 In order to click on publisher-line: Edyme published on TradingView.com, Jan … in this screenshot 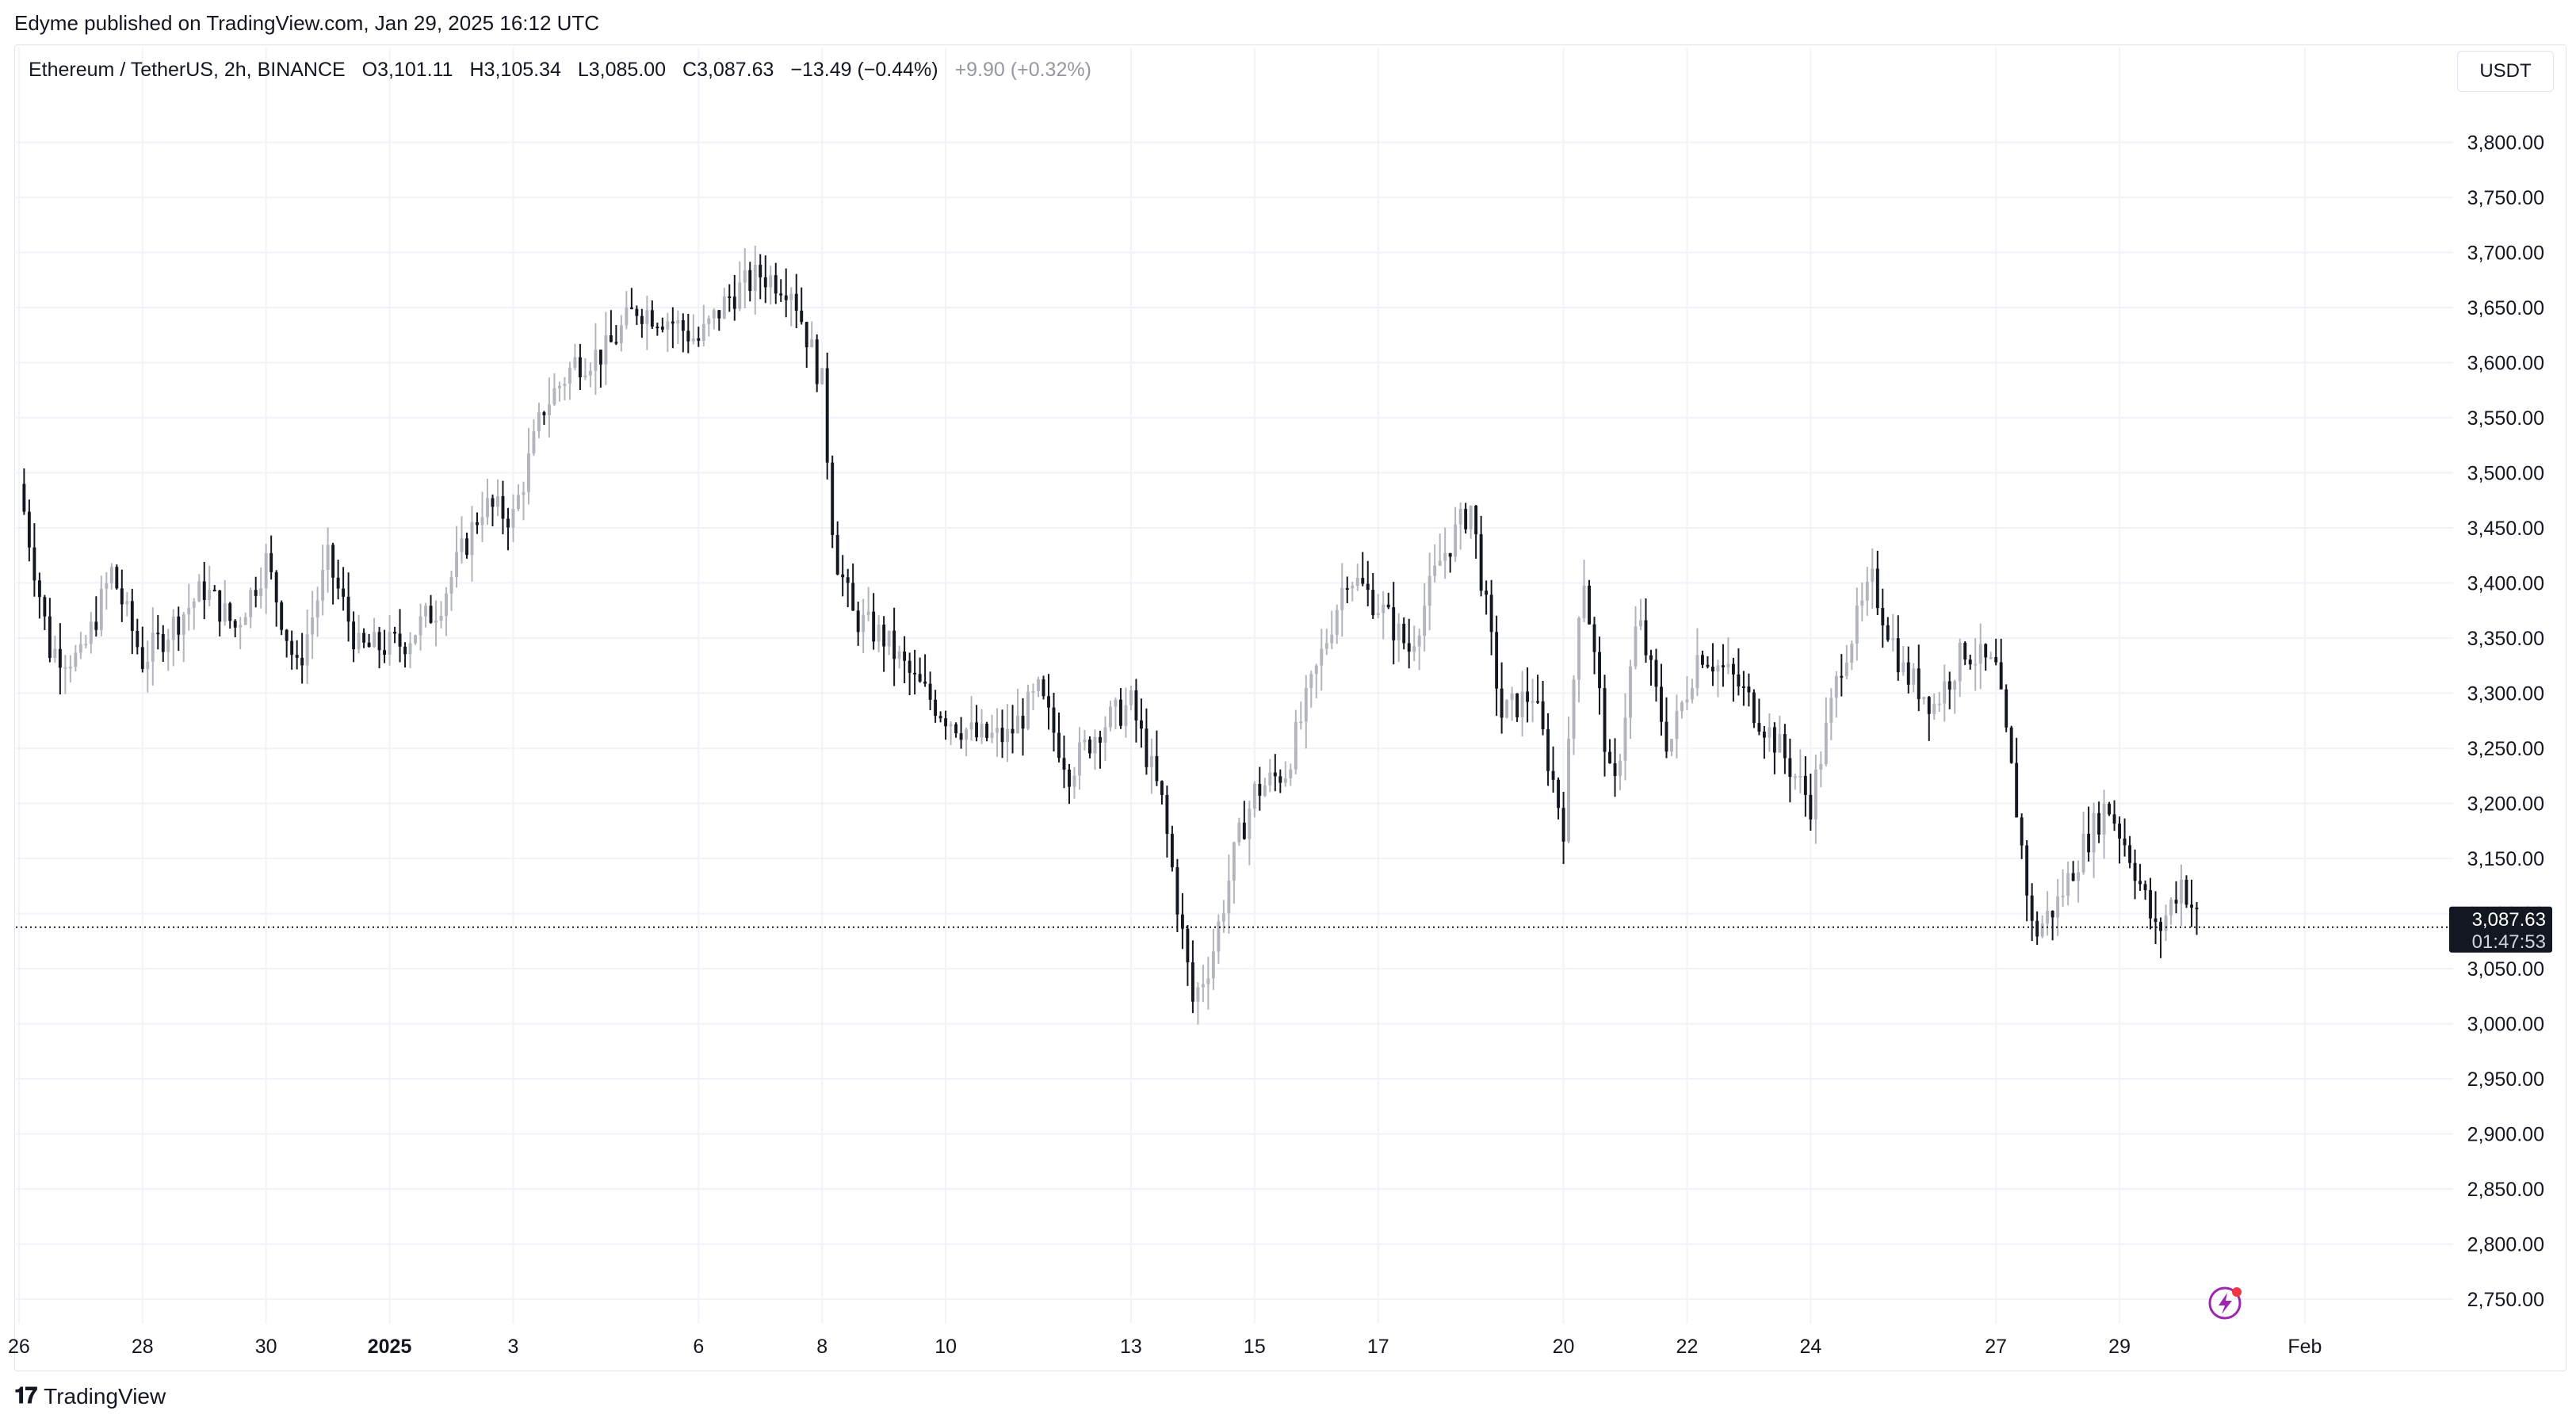, I will do `click(307, 23)`.